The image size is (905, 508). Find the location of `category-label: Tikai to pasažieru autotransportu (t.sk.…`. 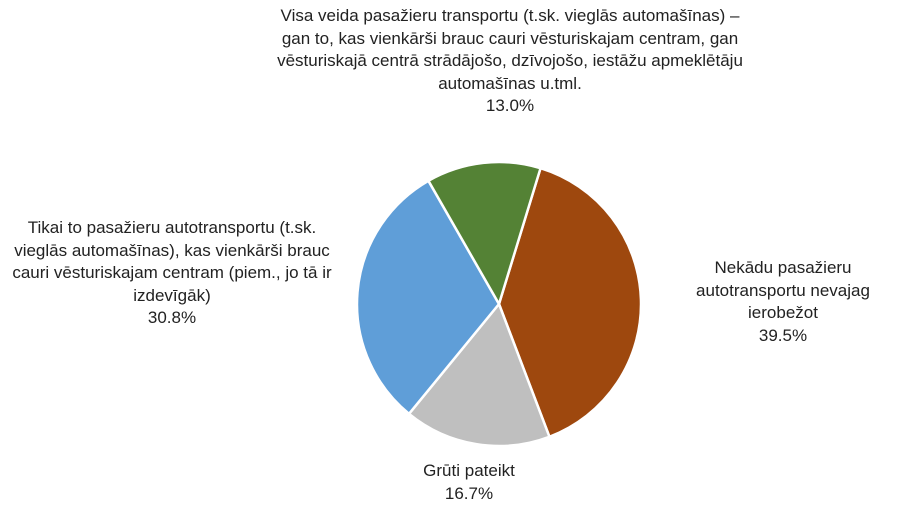

category-label: Tikai to pasažieru autotransportu (t.sk.… is located at coordinates (172, 261).